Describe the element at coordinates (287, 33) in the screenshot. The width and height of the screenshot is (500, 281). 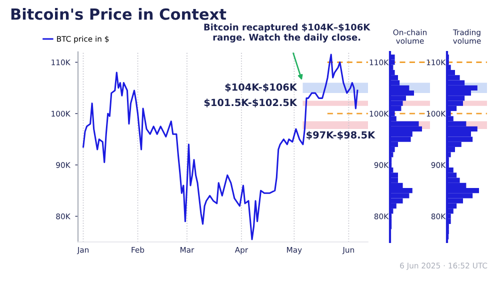
I see `text: Bitcoin recaptured $104K–$106K range. Watch the daily close.` at that location.